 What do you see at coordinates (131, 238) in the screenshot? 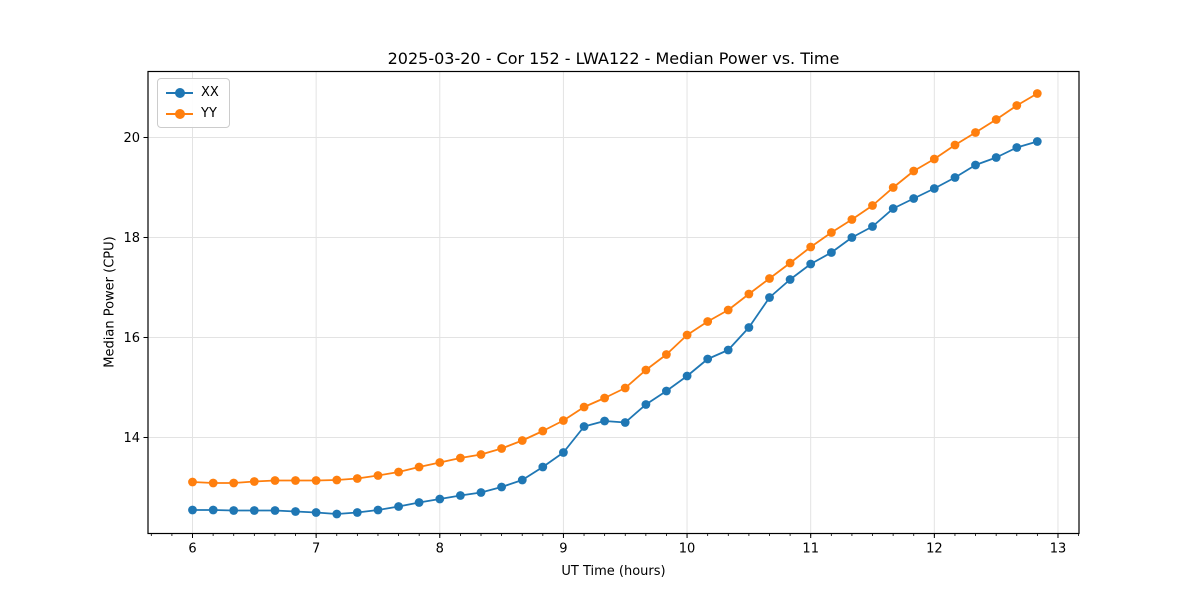
I see `y-tick-label: 18` at bounding box center [131, 238].